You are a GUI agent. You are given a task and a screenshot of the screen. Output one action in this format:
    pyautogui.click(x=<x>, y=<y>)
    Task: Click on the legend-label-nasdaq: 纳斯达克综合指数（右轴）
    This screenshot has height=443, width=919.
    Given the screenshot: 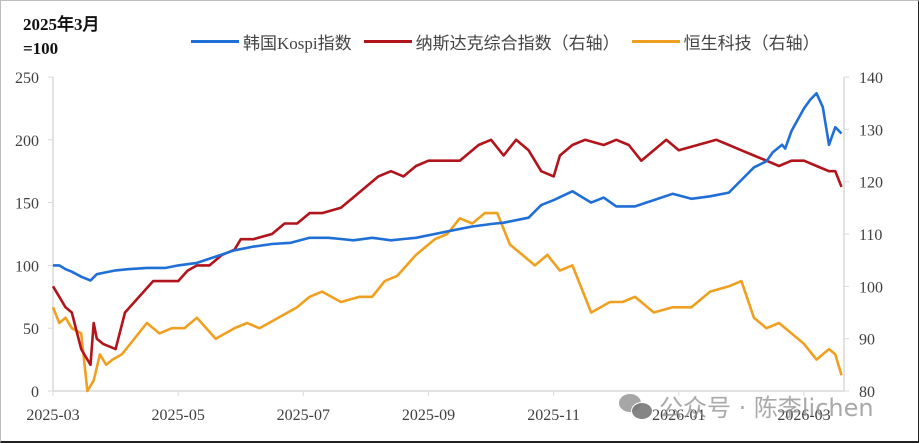 What is the action you would take?
    pyautogui.click(x=517, y=43)
    